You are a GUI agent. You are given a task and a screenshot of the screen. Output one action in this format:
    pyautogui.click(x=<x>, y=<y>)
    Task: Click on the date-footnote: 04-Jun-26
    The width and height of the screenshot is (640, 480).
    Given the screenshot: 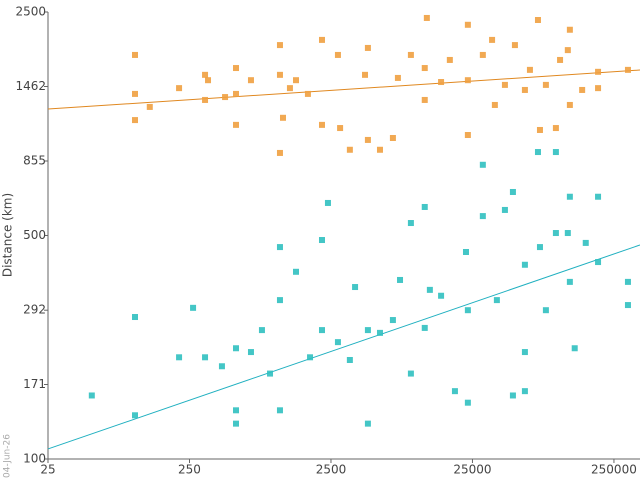 What is the action you would take?
    pyautogui.click(x=8, y=456)
    